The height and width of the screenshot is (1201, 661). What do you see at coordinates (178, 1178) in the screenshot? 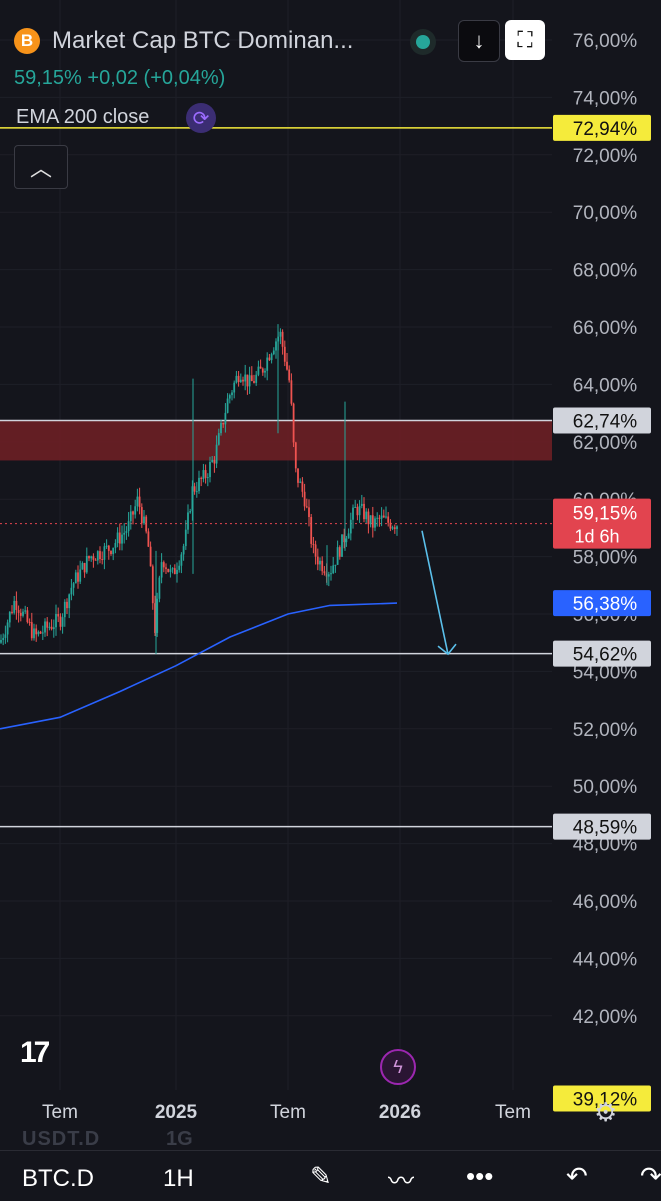
I see `timeframe-selector: 1H` at bounding box center [178, 1178].